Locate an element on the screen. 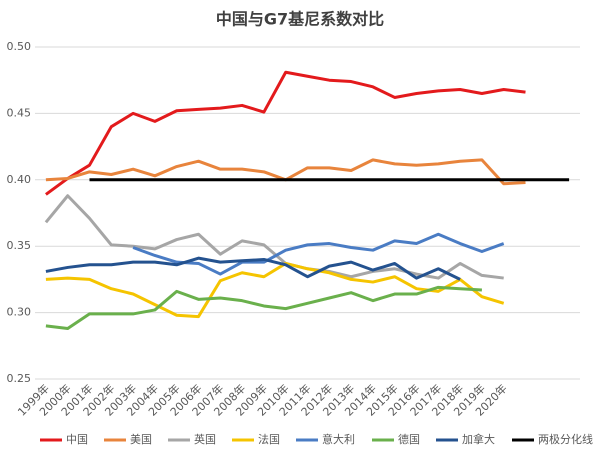  chart-title: 中国与G7基尼系数对比 is located at coordinates (300, 19).